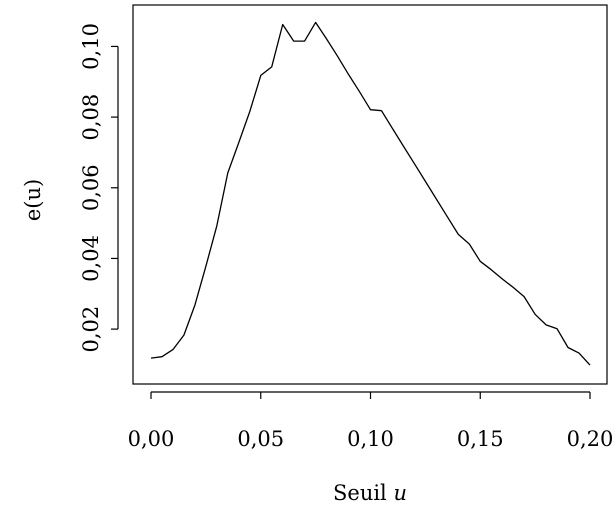 This screenshot has height=513, width=616. I want to click on y-axis-label: e(u), so click(33, 200).